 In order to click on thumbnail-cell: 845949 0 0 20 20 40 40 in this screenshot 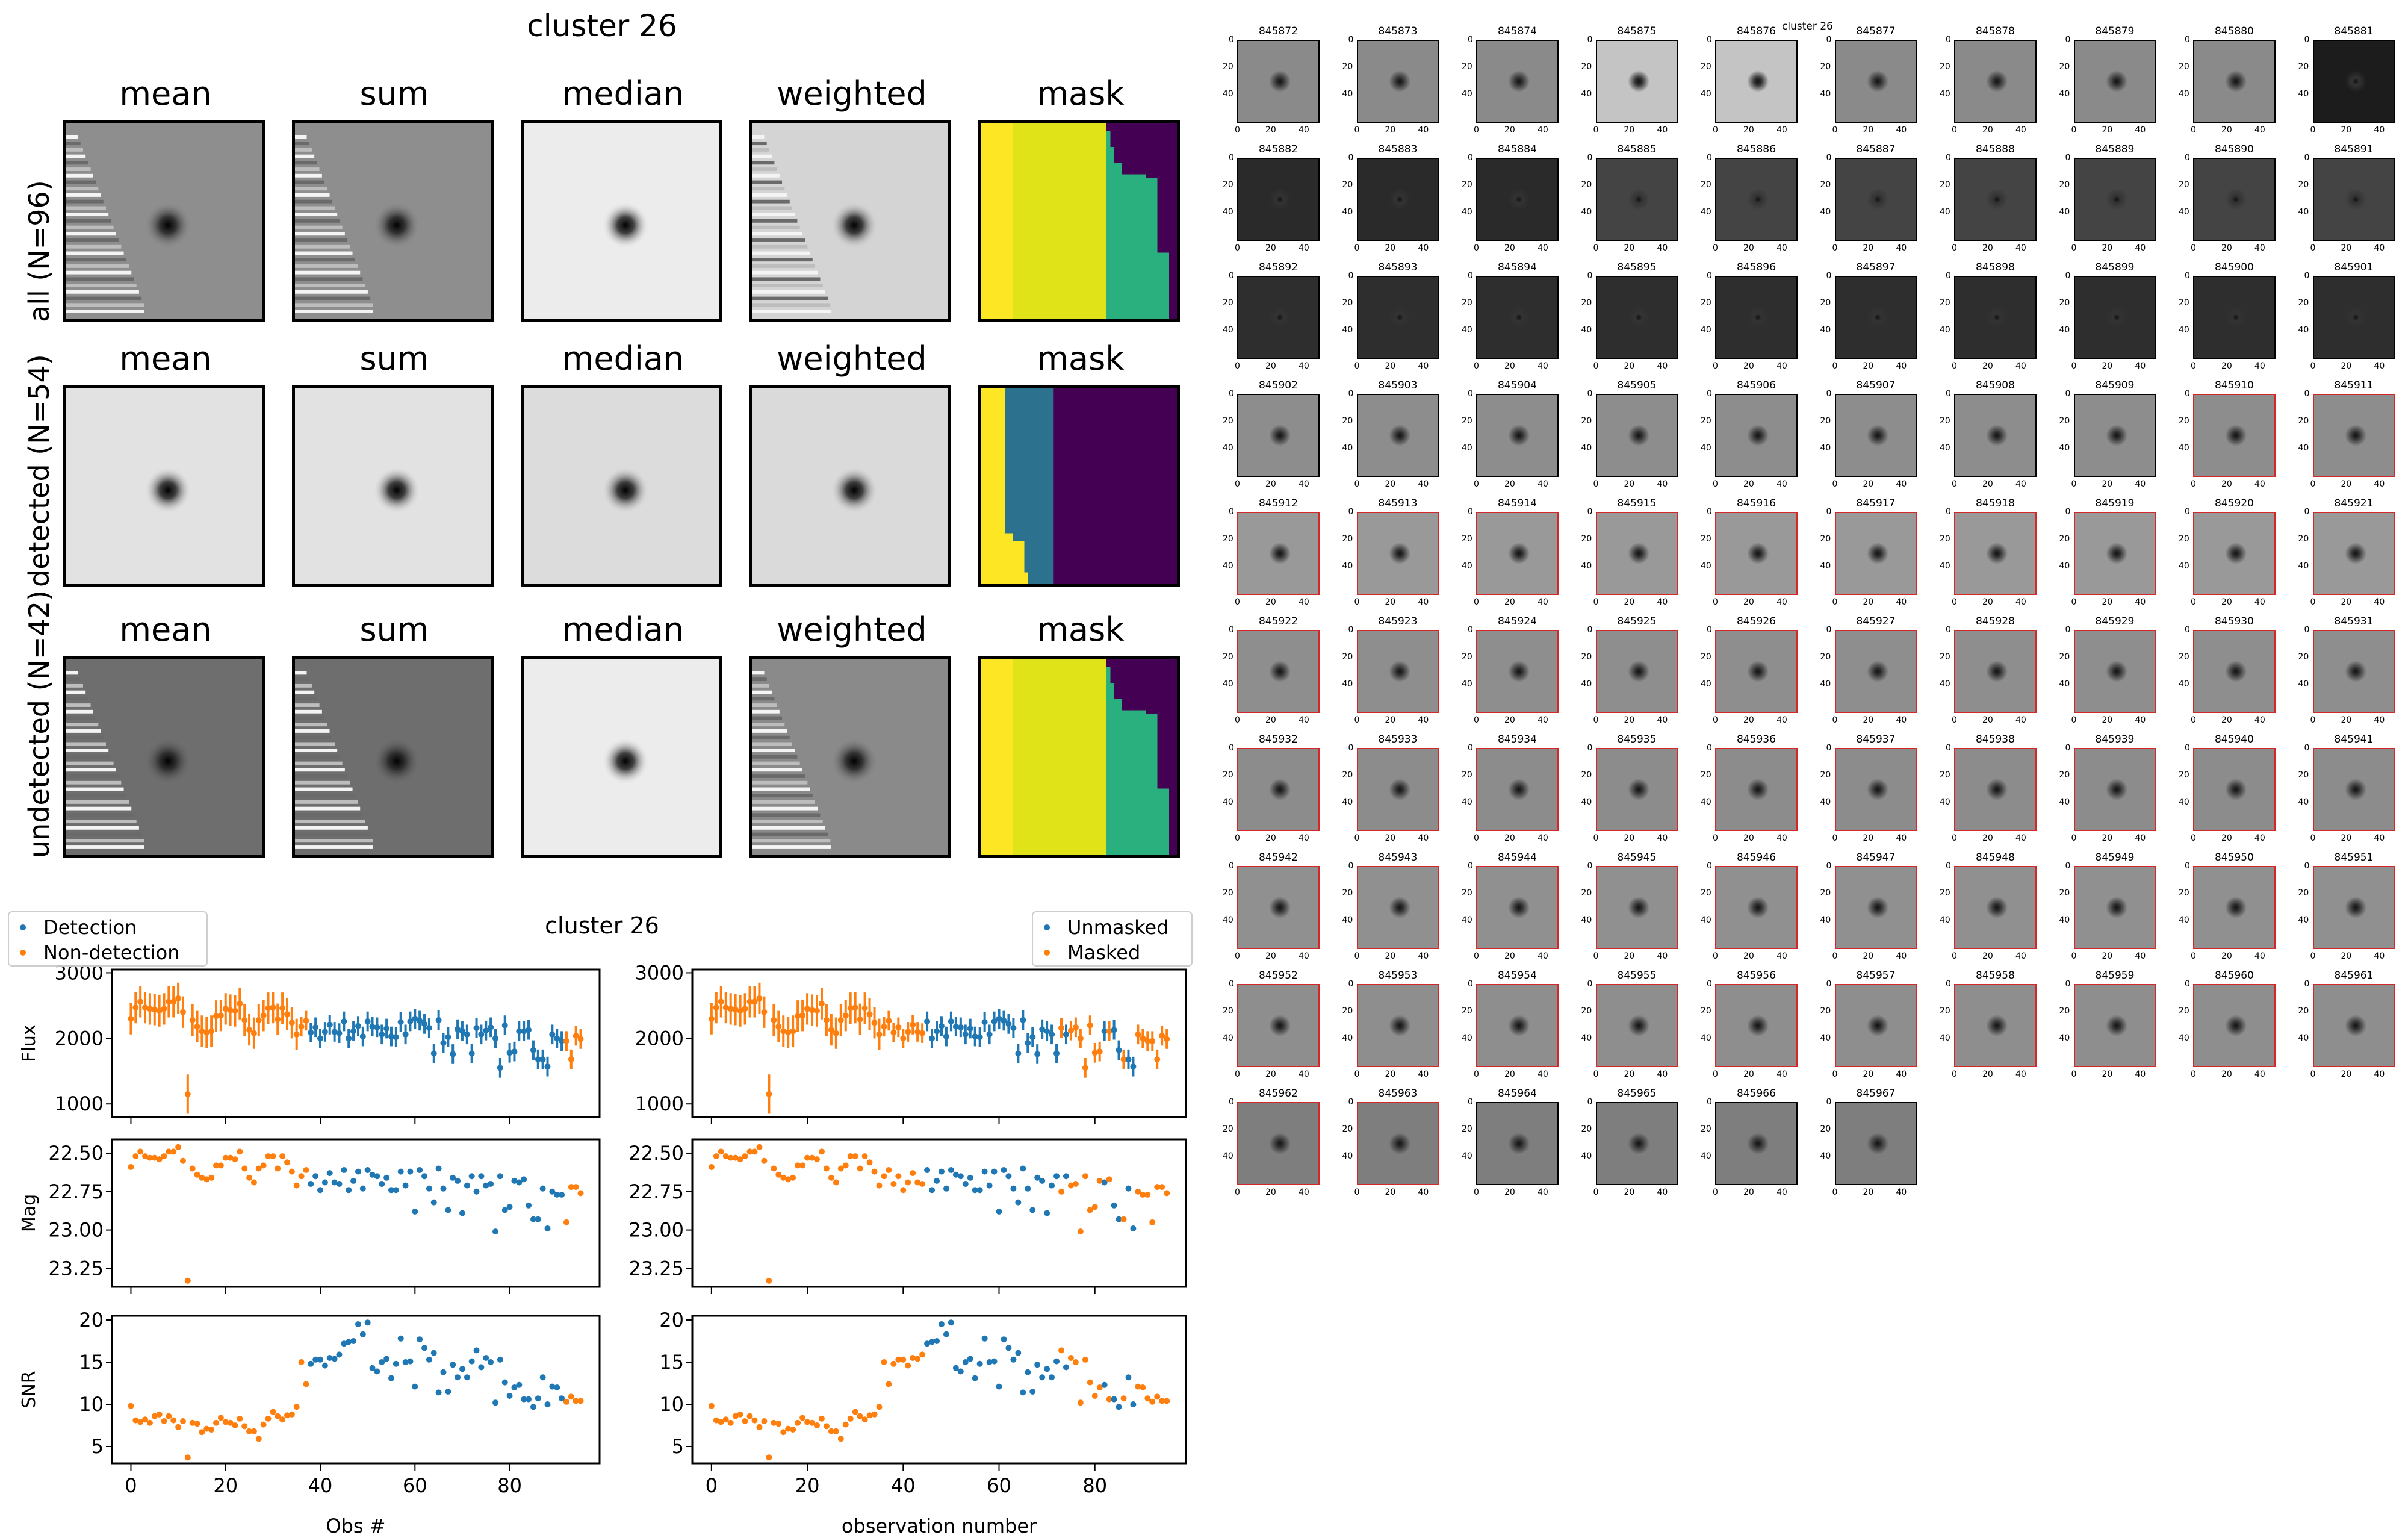, I will do `click(2109, 912)`.